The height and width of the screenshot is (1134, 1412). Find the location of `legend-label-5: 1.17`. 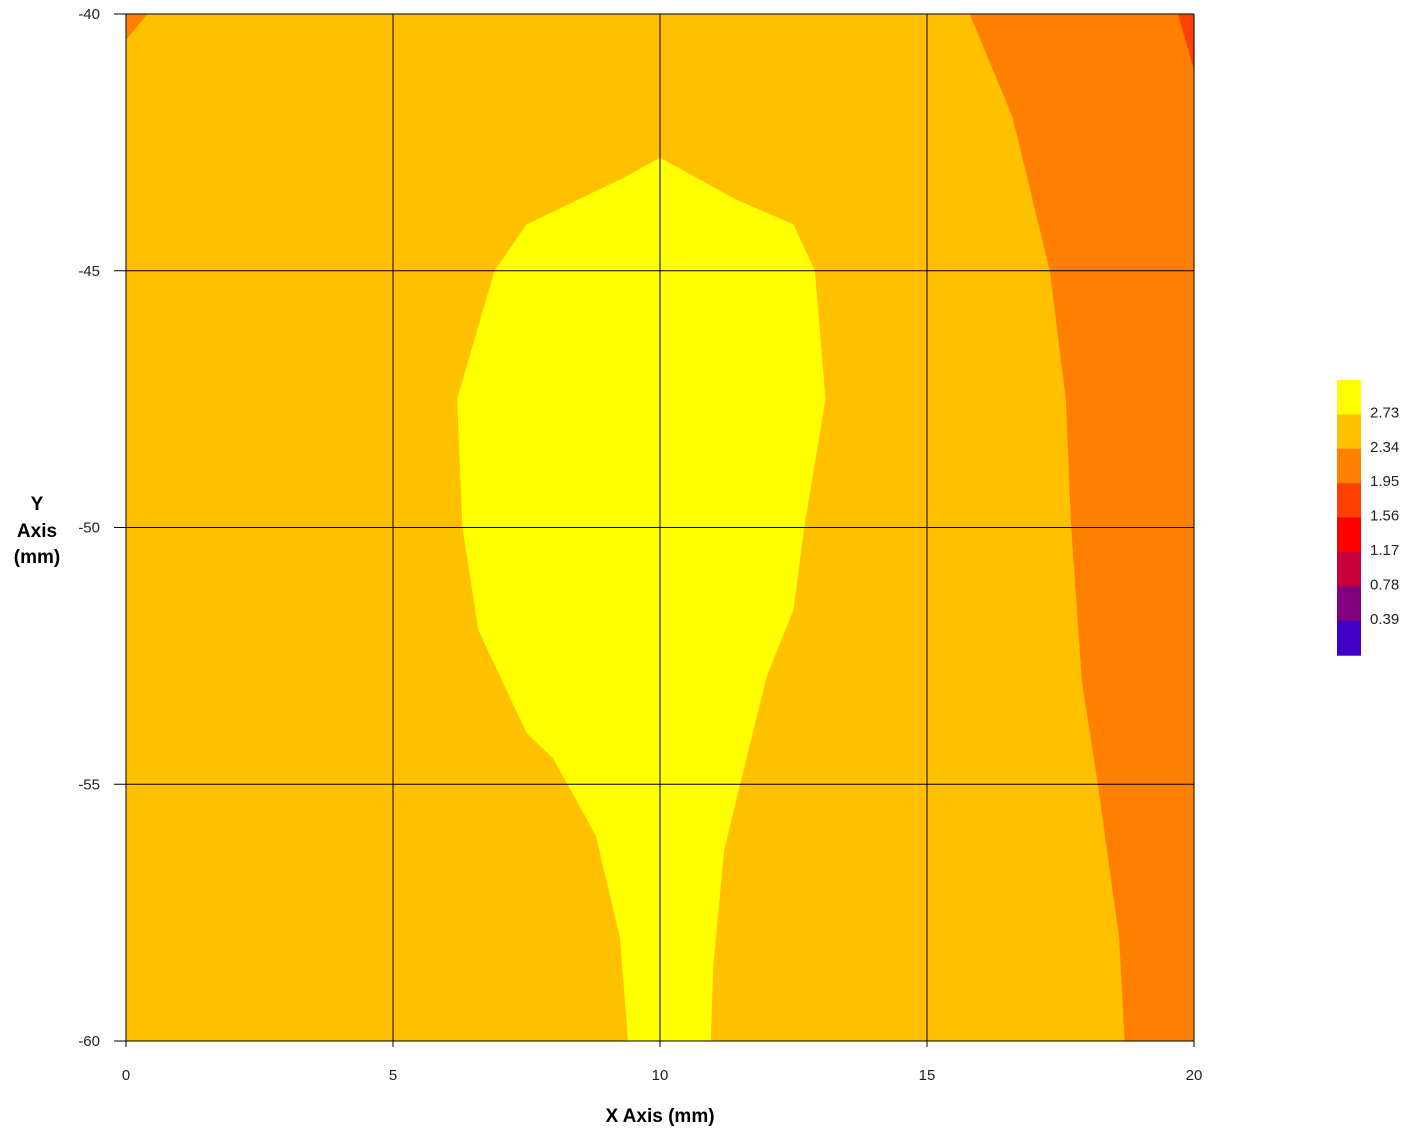

legend-label-5: 1.17 is located at coordinates (1384, 550).